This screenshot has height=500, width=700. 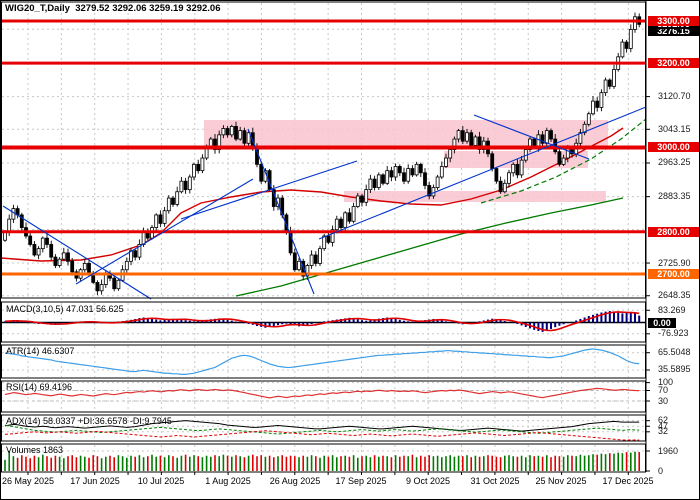 I want to click on atr-axis-label: 65.5048, so click(x=674, y=352).